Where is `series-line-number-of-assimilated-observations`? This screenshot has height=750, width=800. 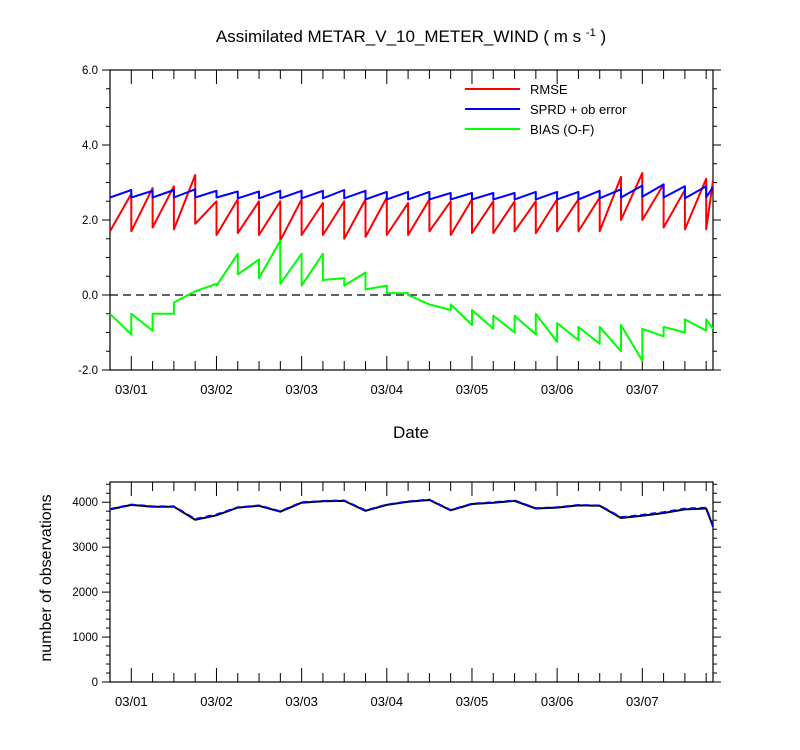
series-line-number-of-assimilated-observations is located at coordinates (411, 512).